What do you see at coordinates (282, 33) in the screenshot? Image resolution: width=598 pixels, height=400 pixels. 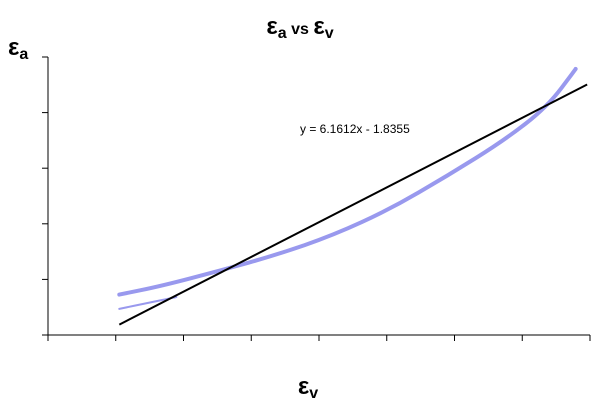 I see `title-subscript: a` at bounding box center [282, 33].